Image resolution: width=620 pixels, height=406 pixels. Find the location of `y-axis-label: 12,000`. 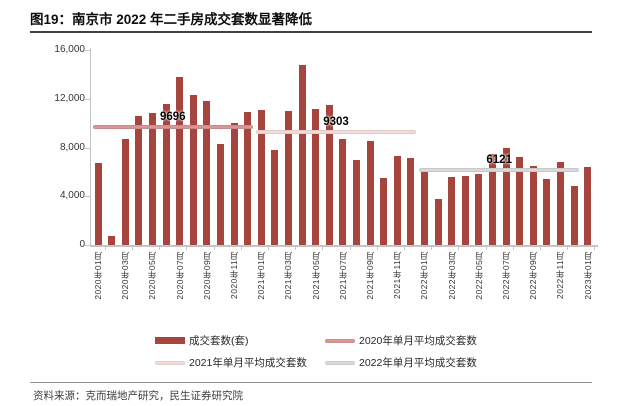

y-axis-label: 12,000 is located at coordinates (69, 98).